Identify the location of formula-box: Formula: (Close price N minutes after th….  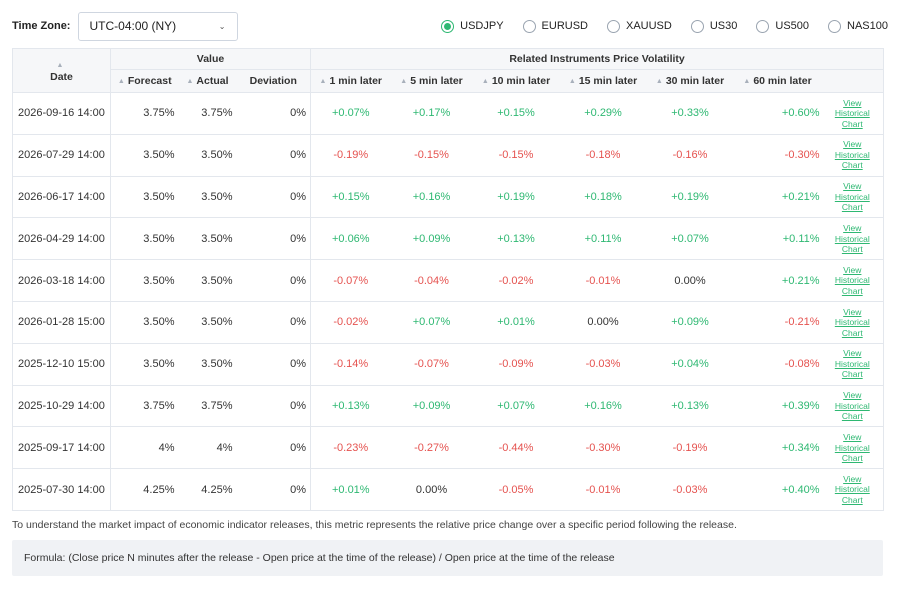
(447, 558).